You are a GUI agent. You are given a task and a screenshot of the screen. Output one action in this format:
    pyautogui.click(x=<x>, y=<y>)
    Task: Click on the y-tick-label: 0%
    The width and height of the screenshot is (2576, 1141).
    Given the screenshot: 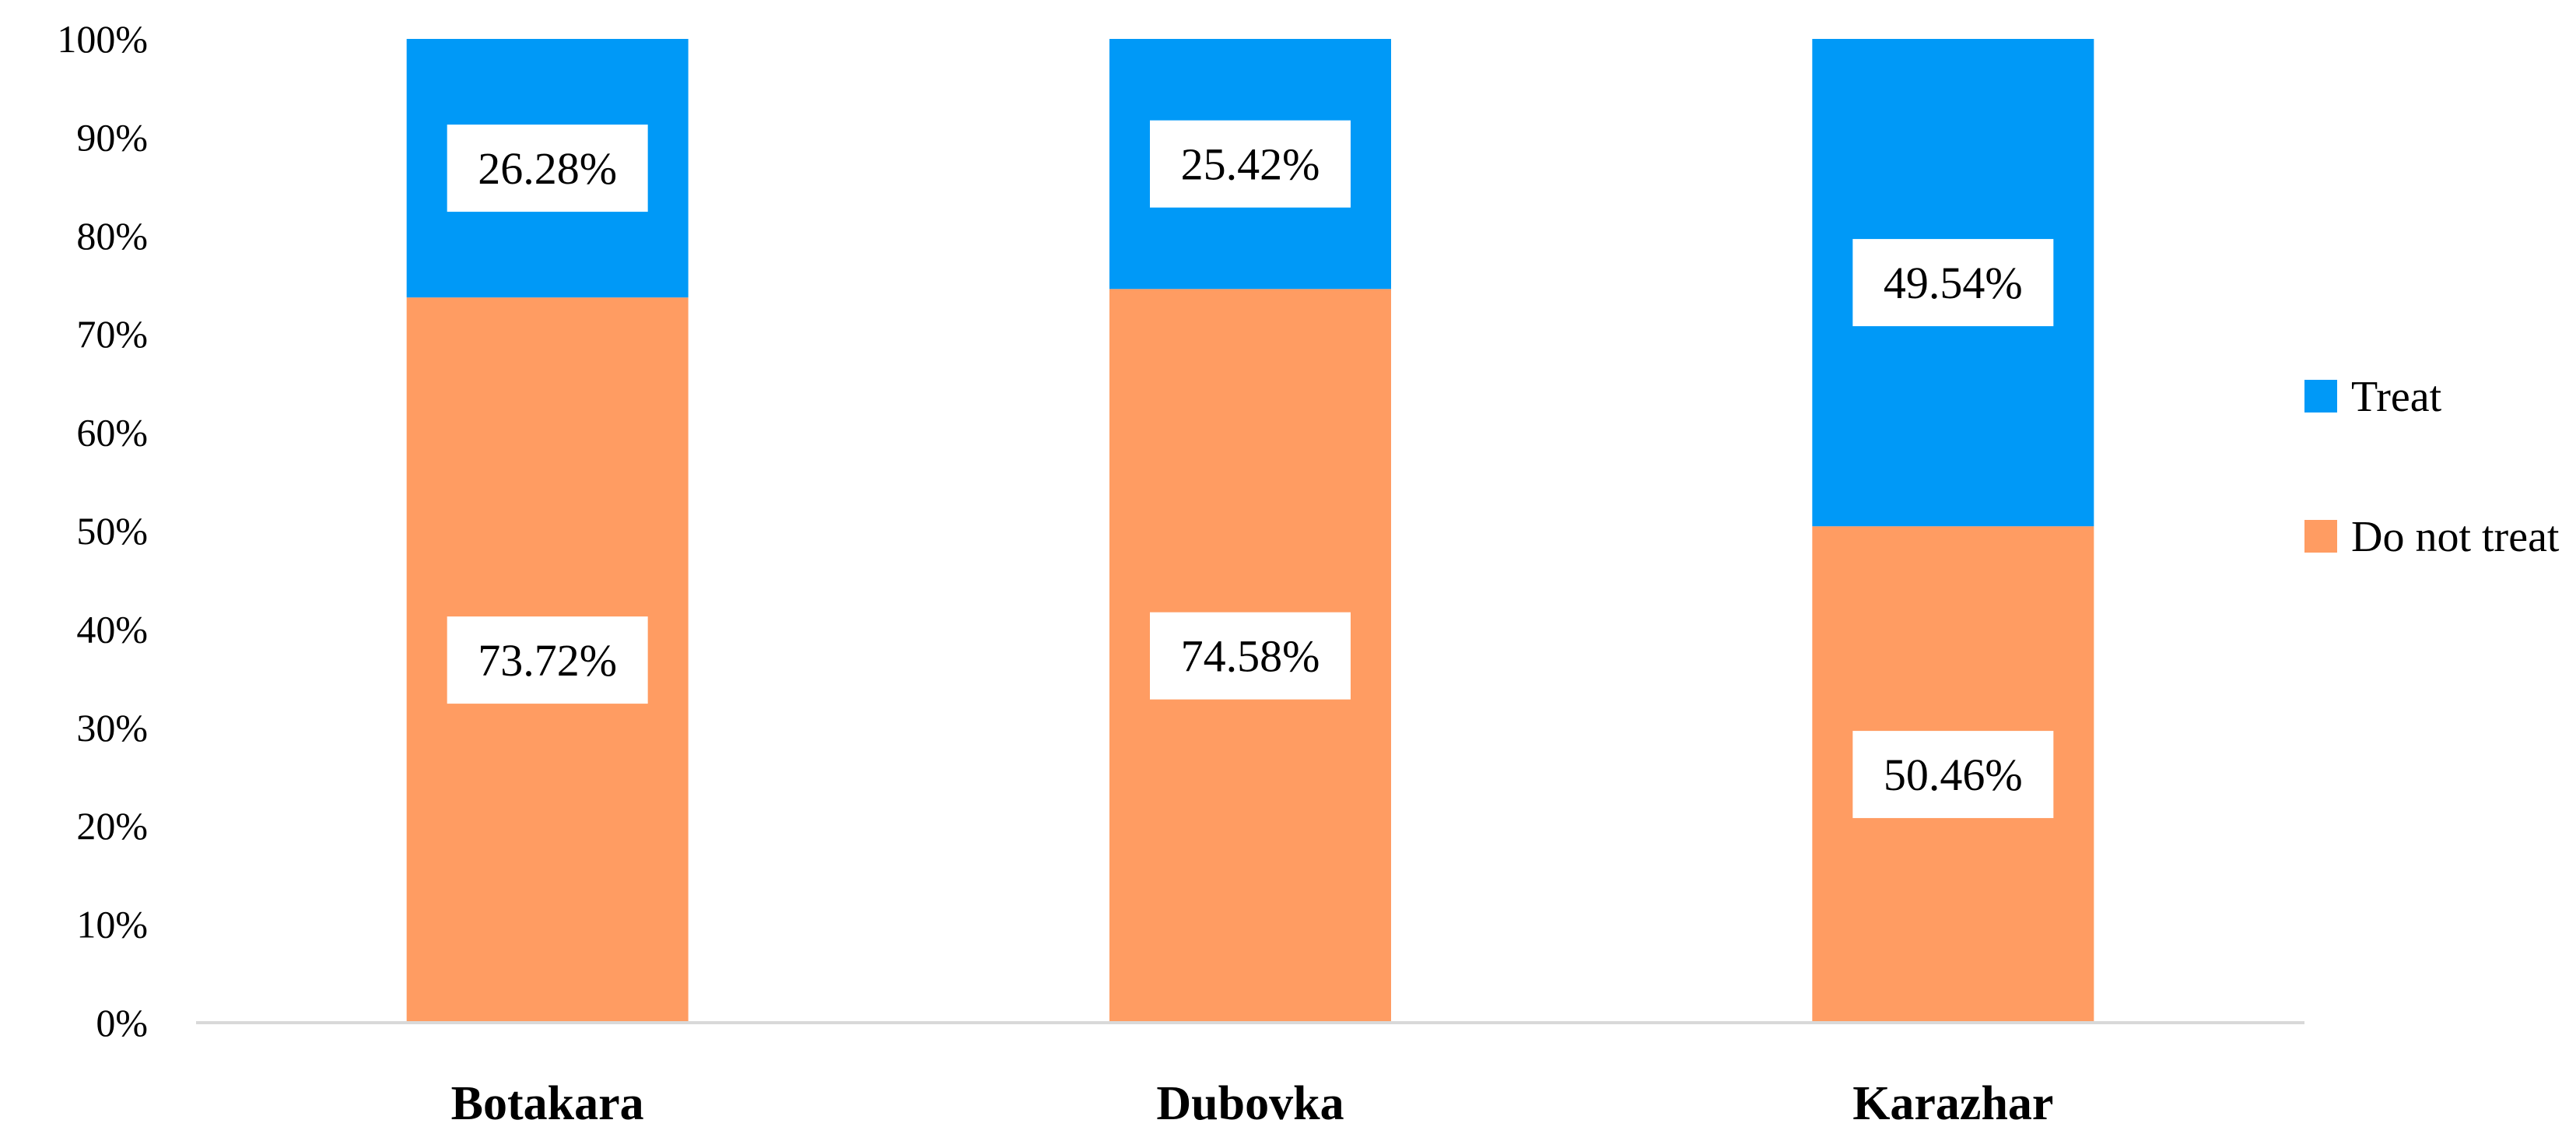 What is the action you would take?
    pyautogui.click(x=122, y=1023)
    